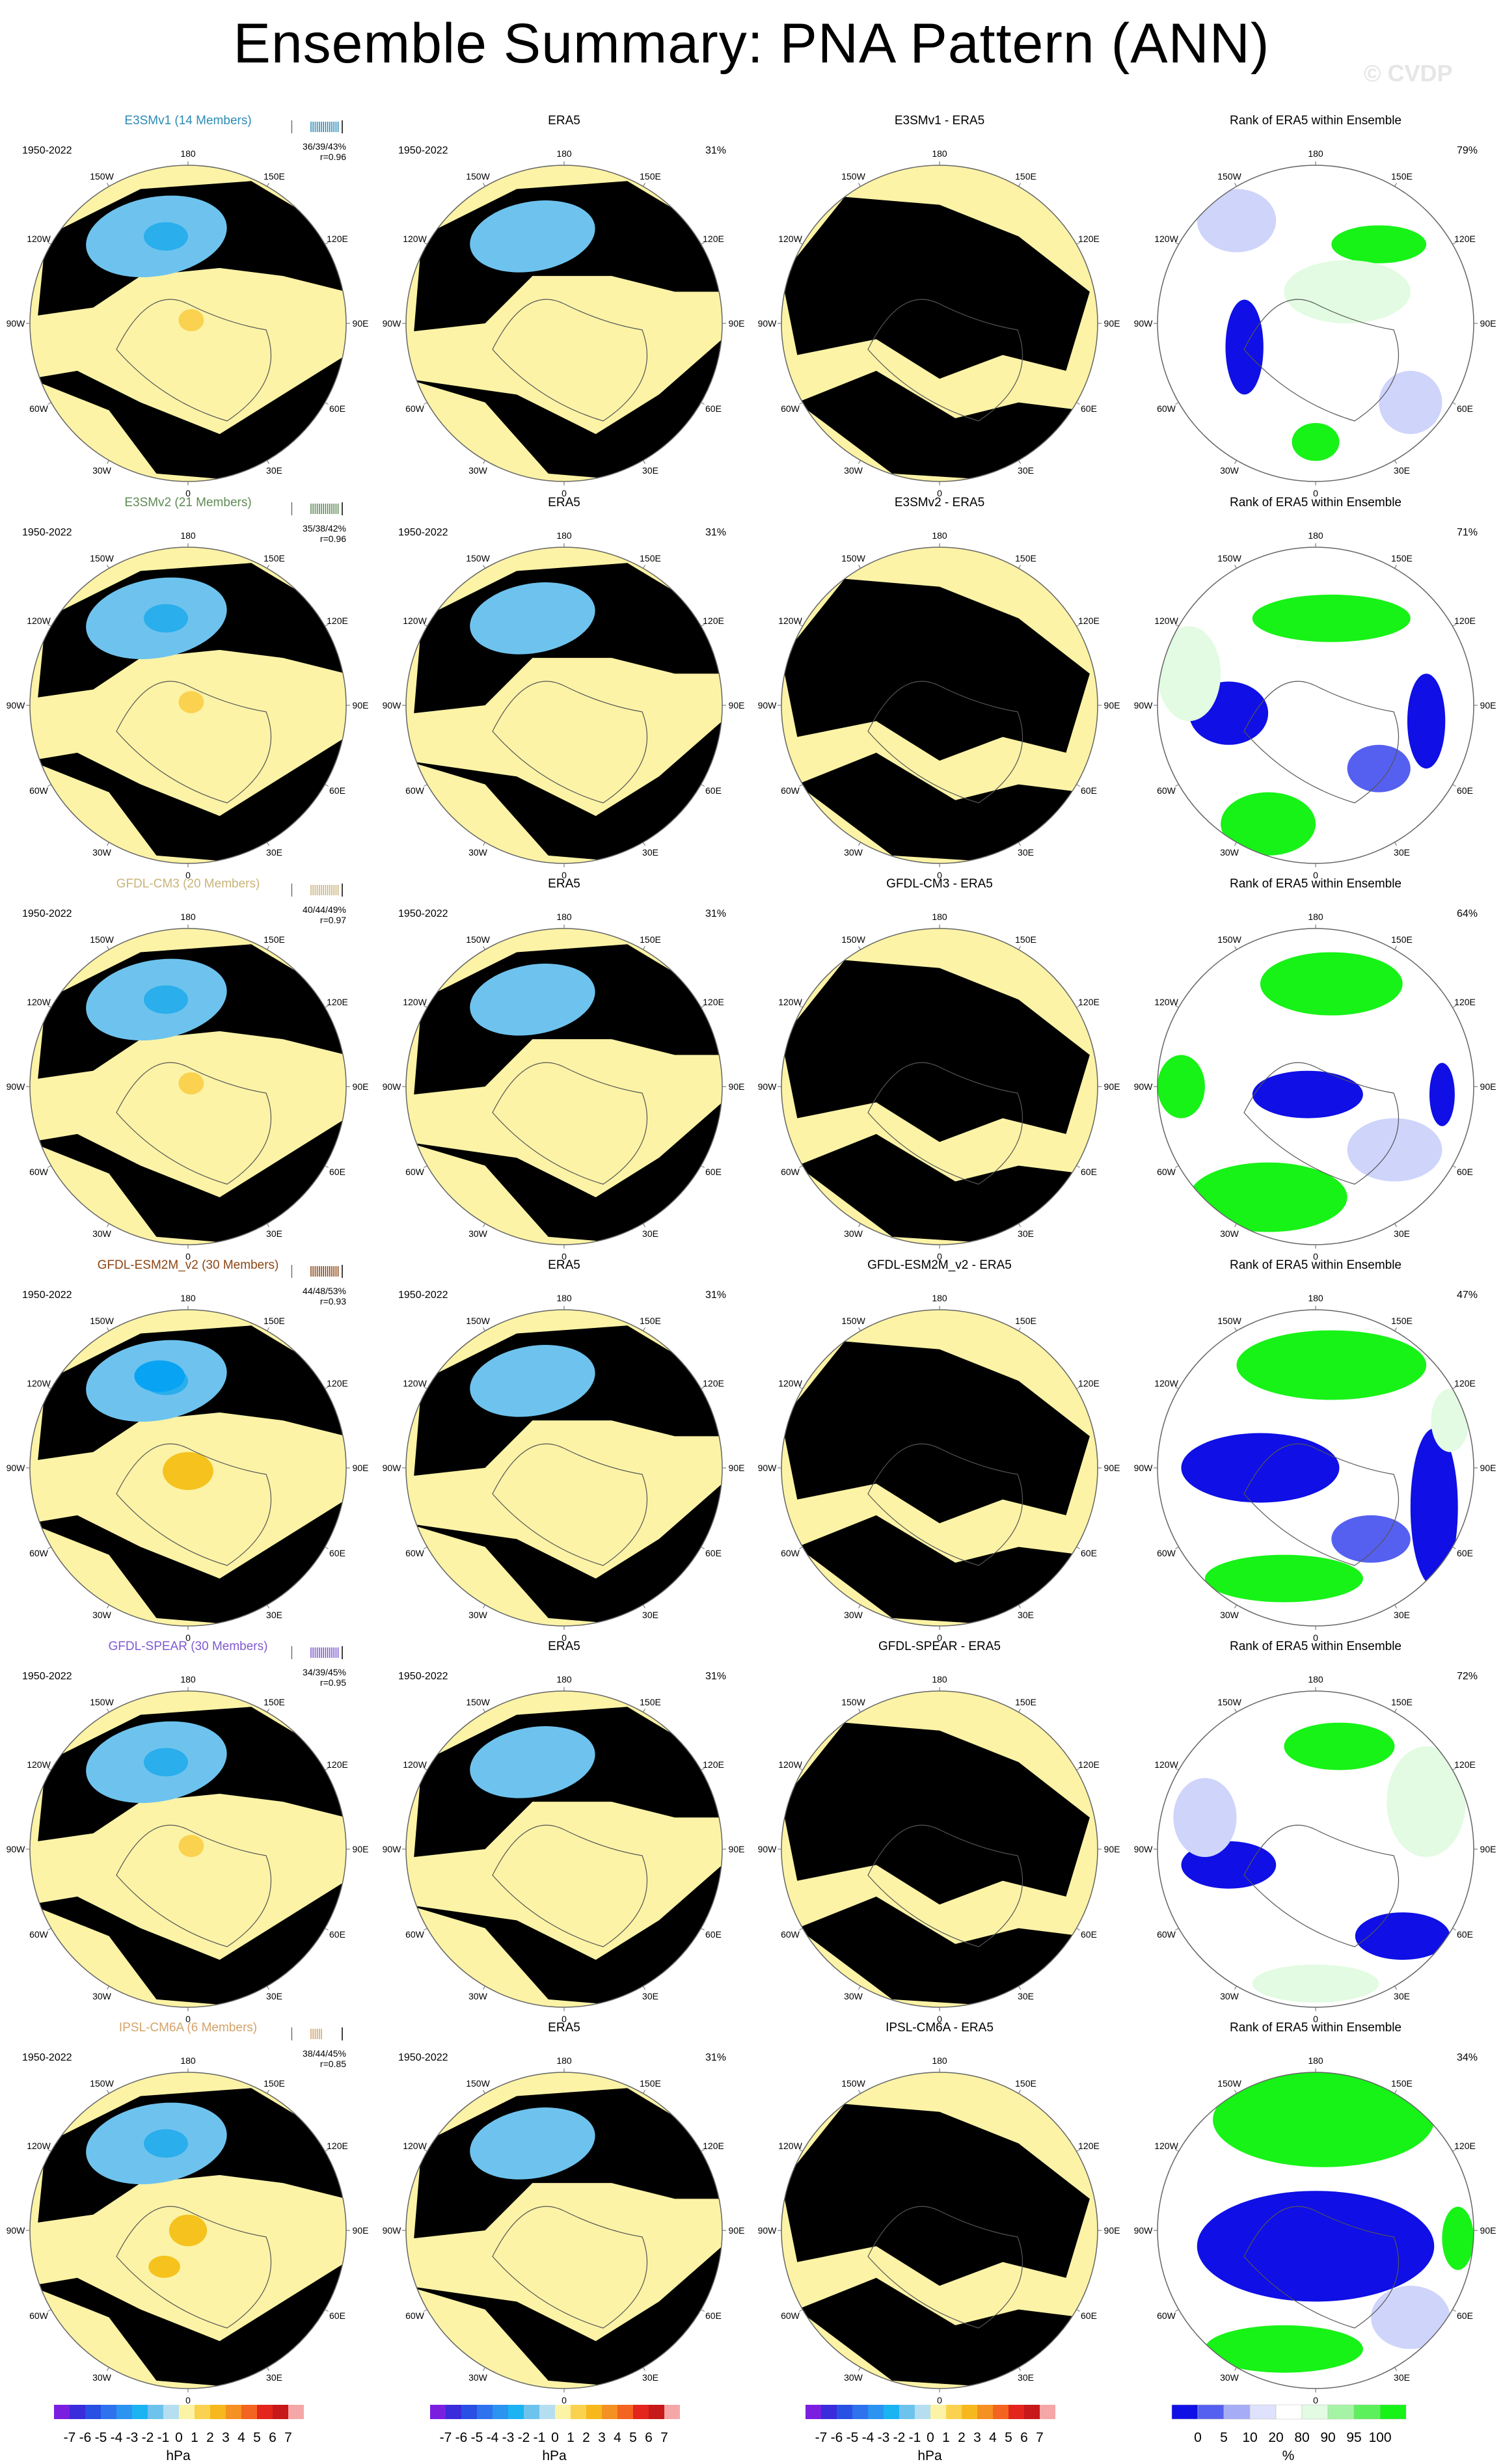  What do you see at coordinates (940, 1646) in the screenshot?
I see `panel-title: GFDL-SPEAR - ERA5` at bounding box center [940, 1646].